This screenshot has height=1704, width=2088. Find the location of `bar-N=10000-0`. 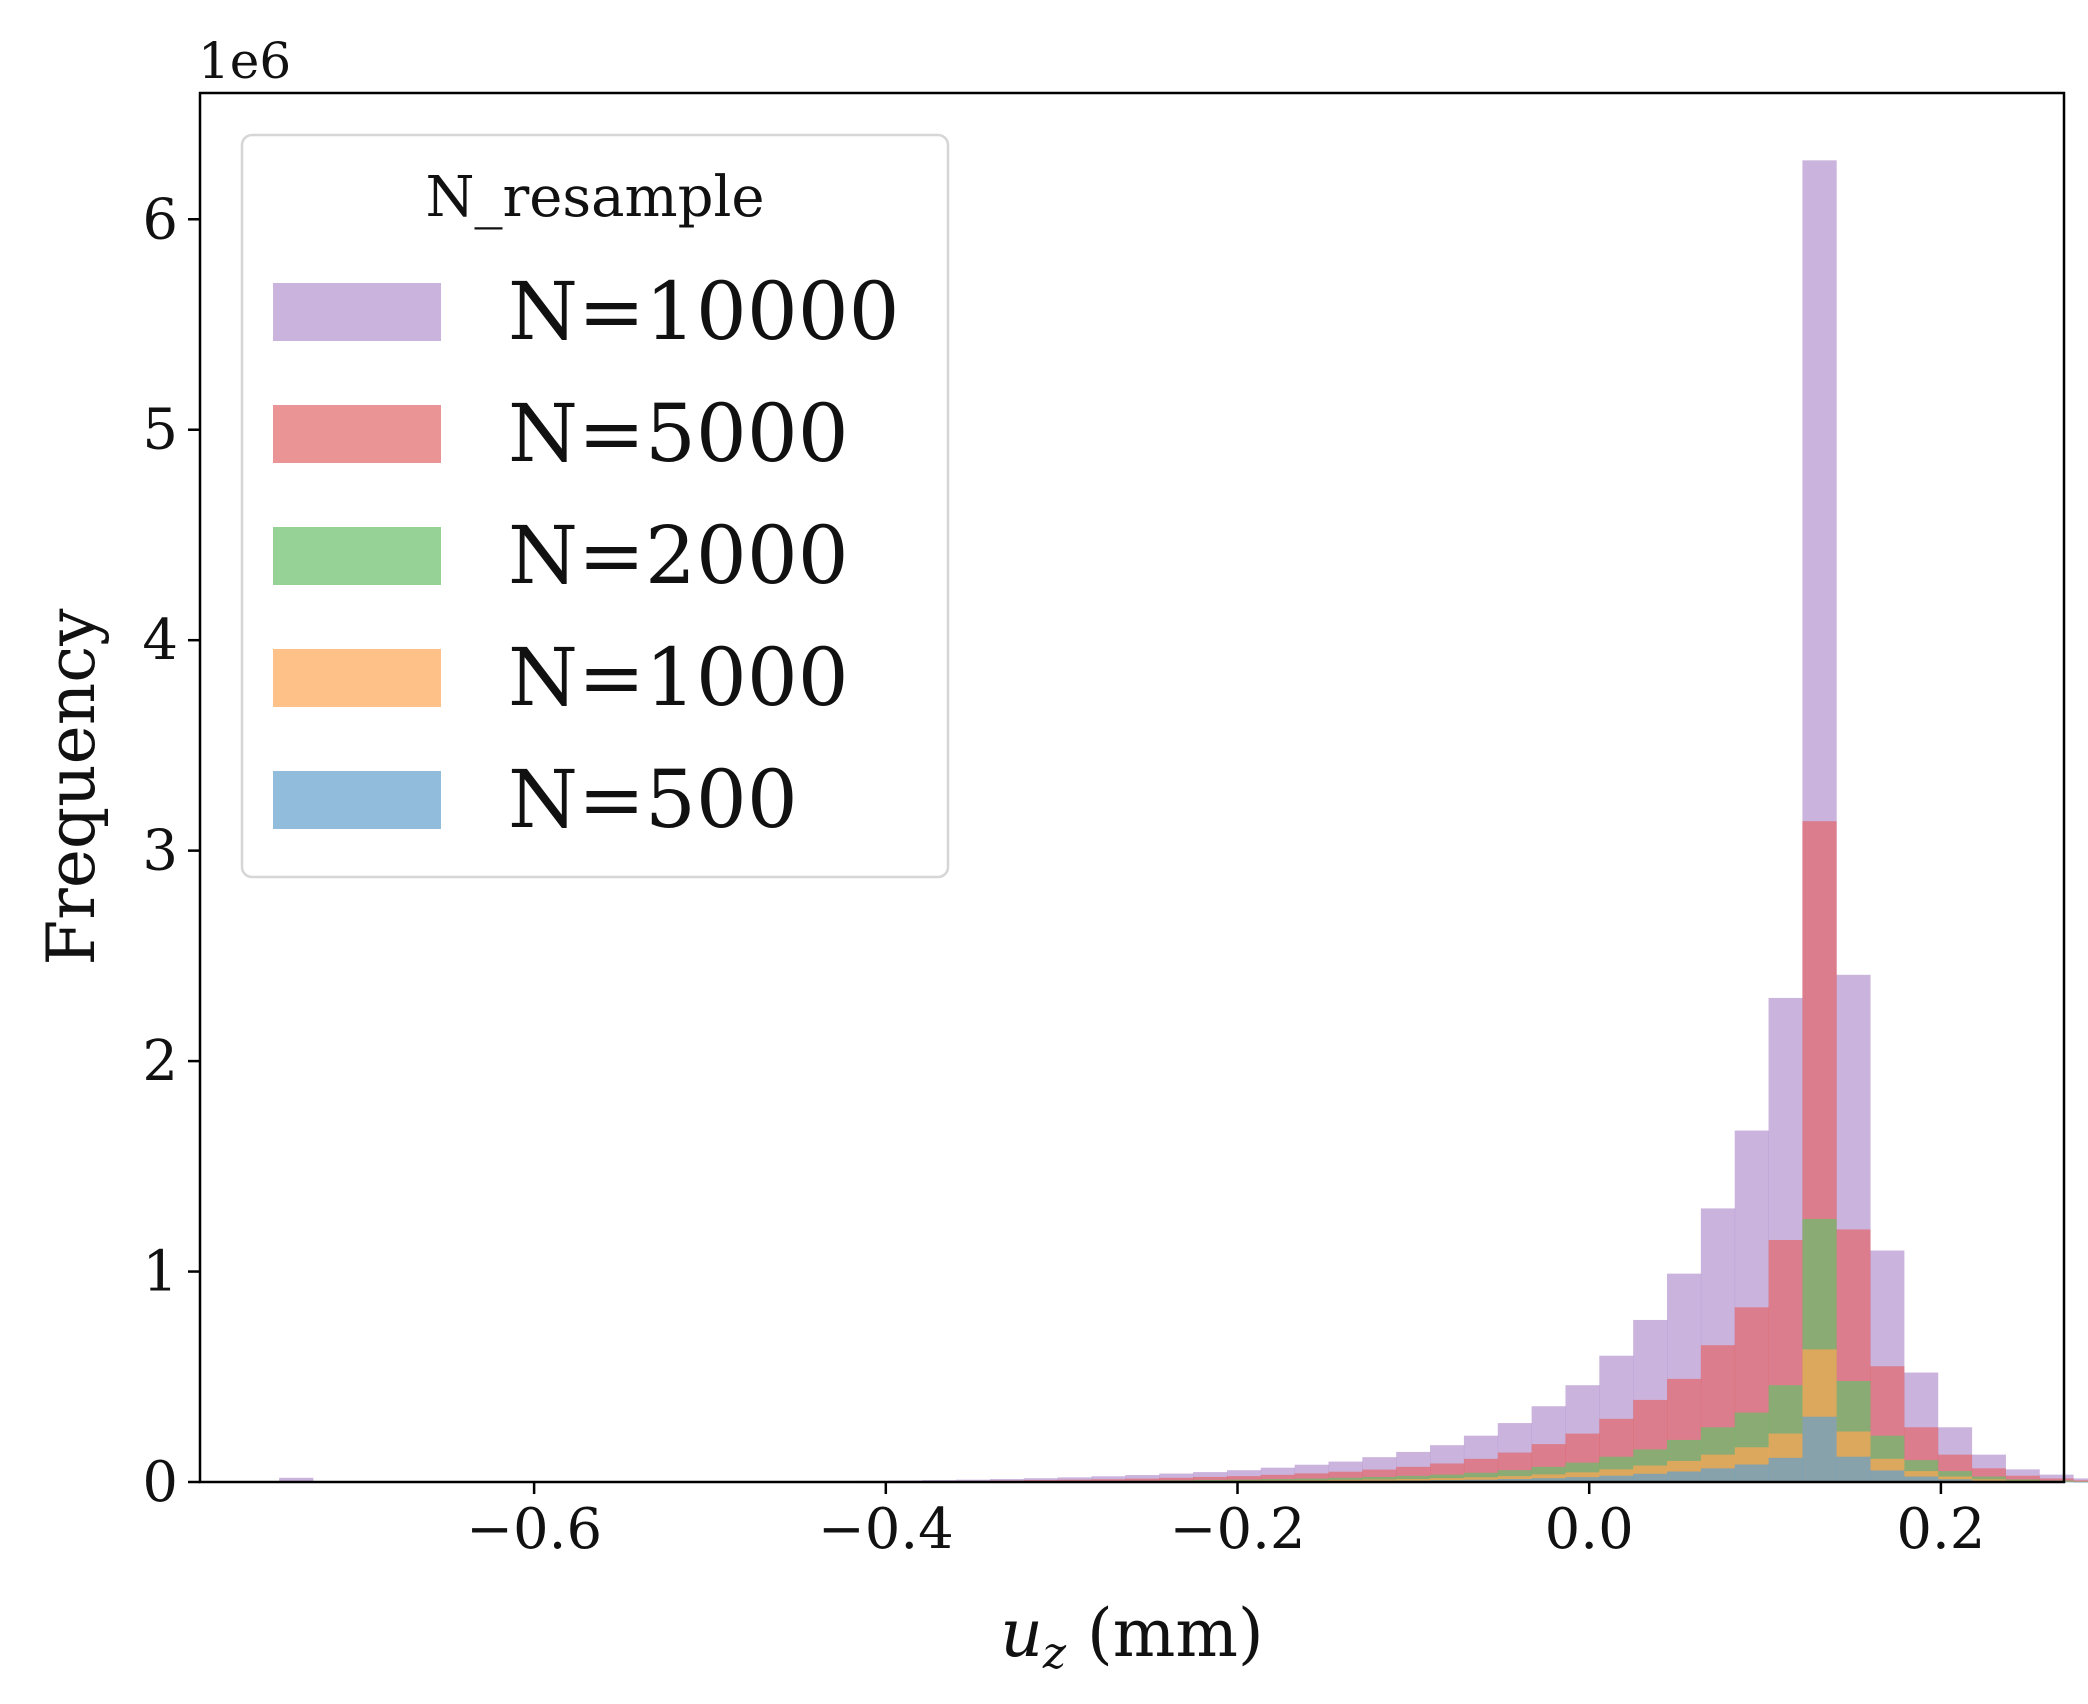

bar-N=10000-0 is located at coordinates (296, 1479).